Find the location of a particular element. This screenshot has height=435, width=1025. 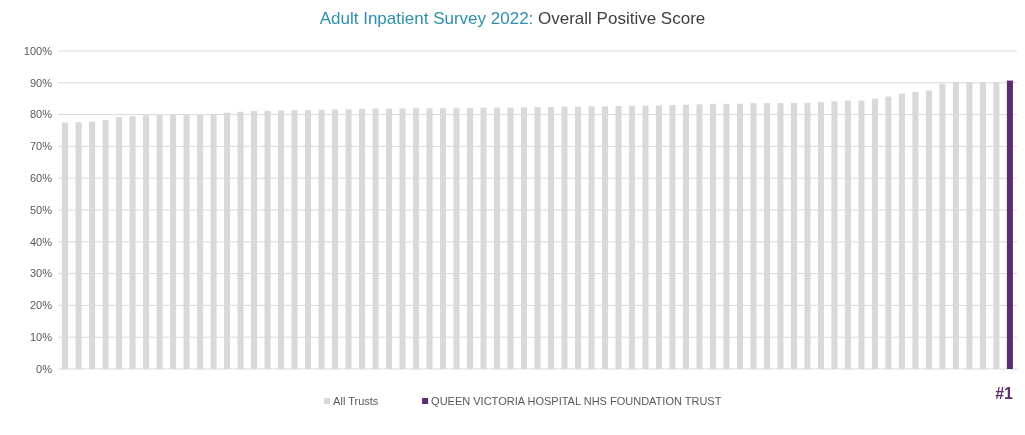

chart-subtitle: Overall Positive Score is located at coordinates (619, 18).